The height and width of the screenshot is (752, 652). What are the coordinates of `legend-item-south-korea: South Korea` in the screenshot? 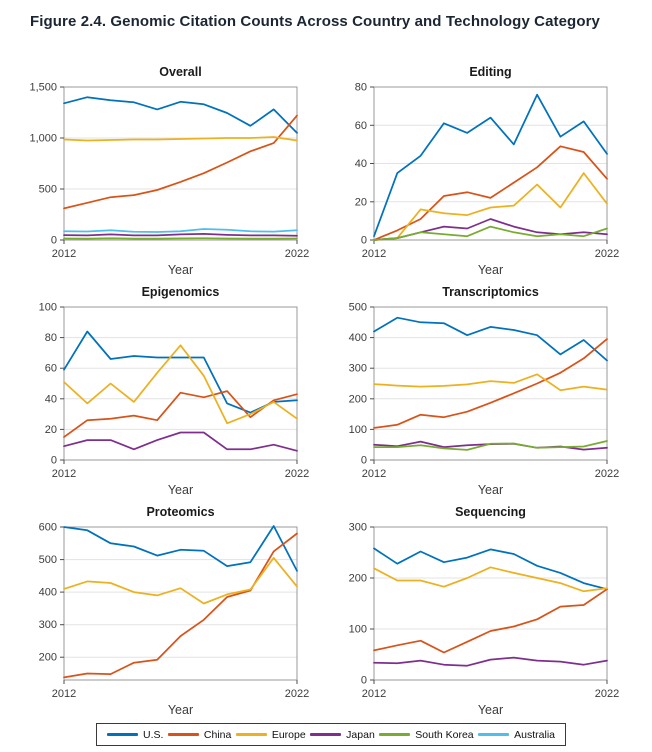 It's located at (426, 734).